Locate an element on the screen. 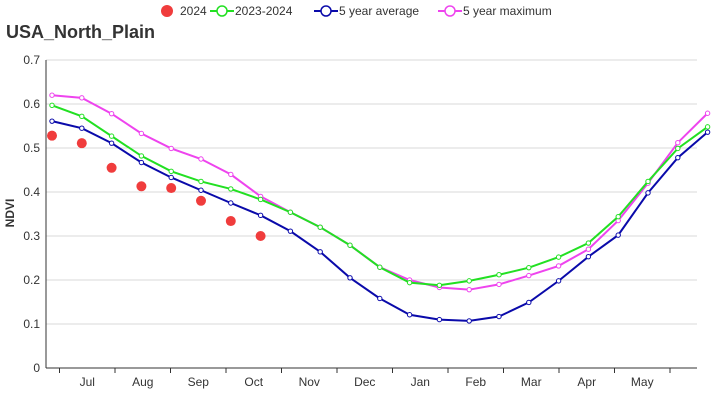  x-tick-label: Aug is located at coordinates (142, 382).